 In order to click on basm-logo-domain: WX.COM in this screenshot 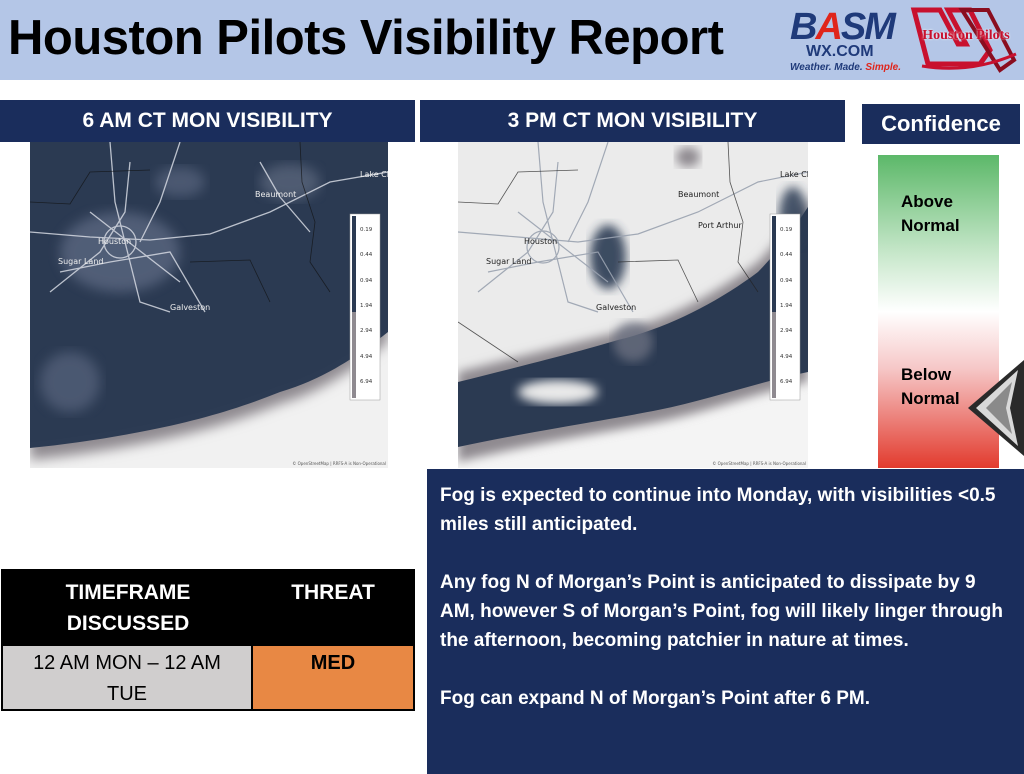, I will do `click(840, 51)`.